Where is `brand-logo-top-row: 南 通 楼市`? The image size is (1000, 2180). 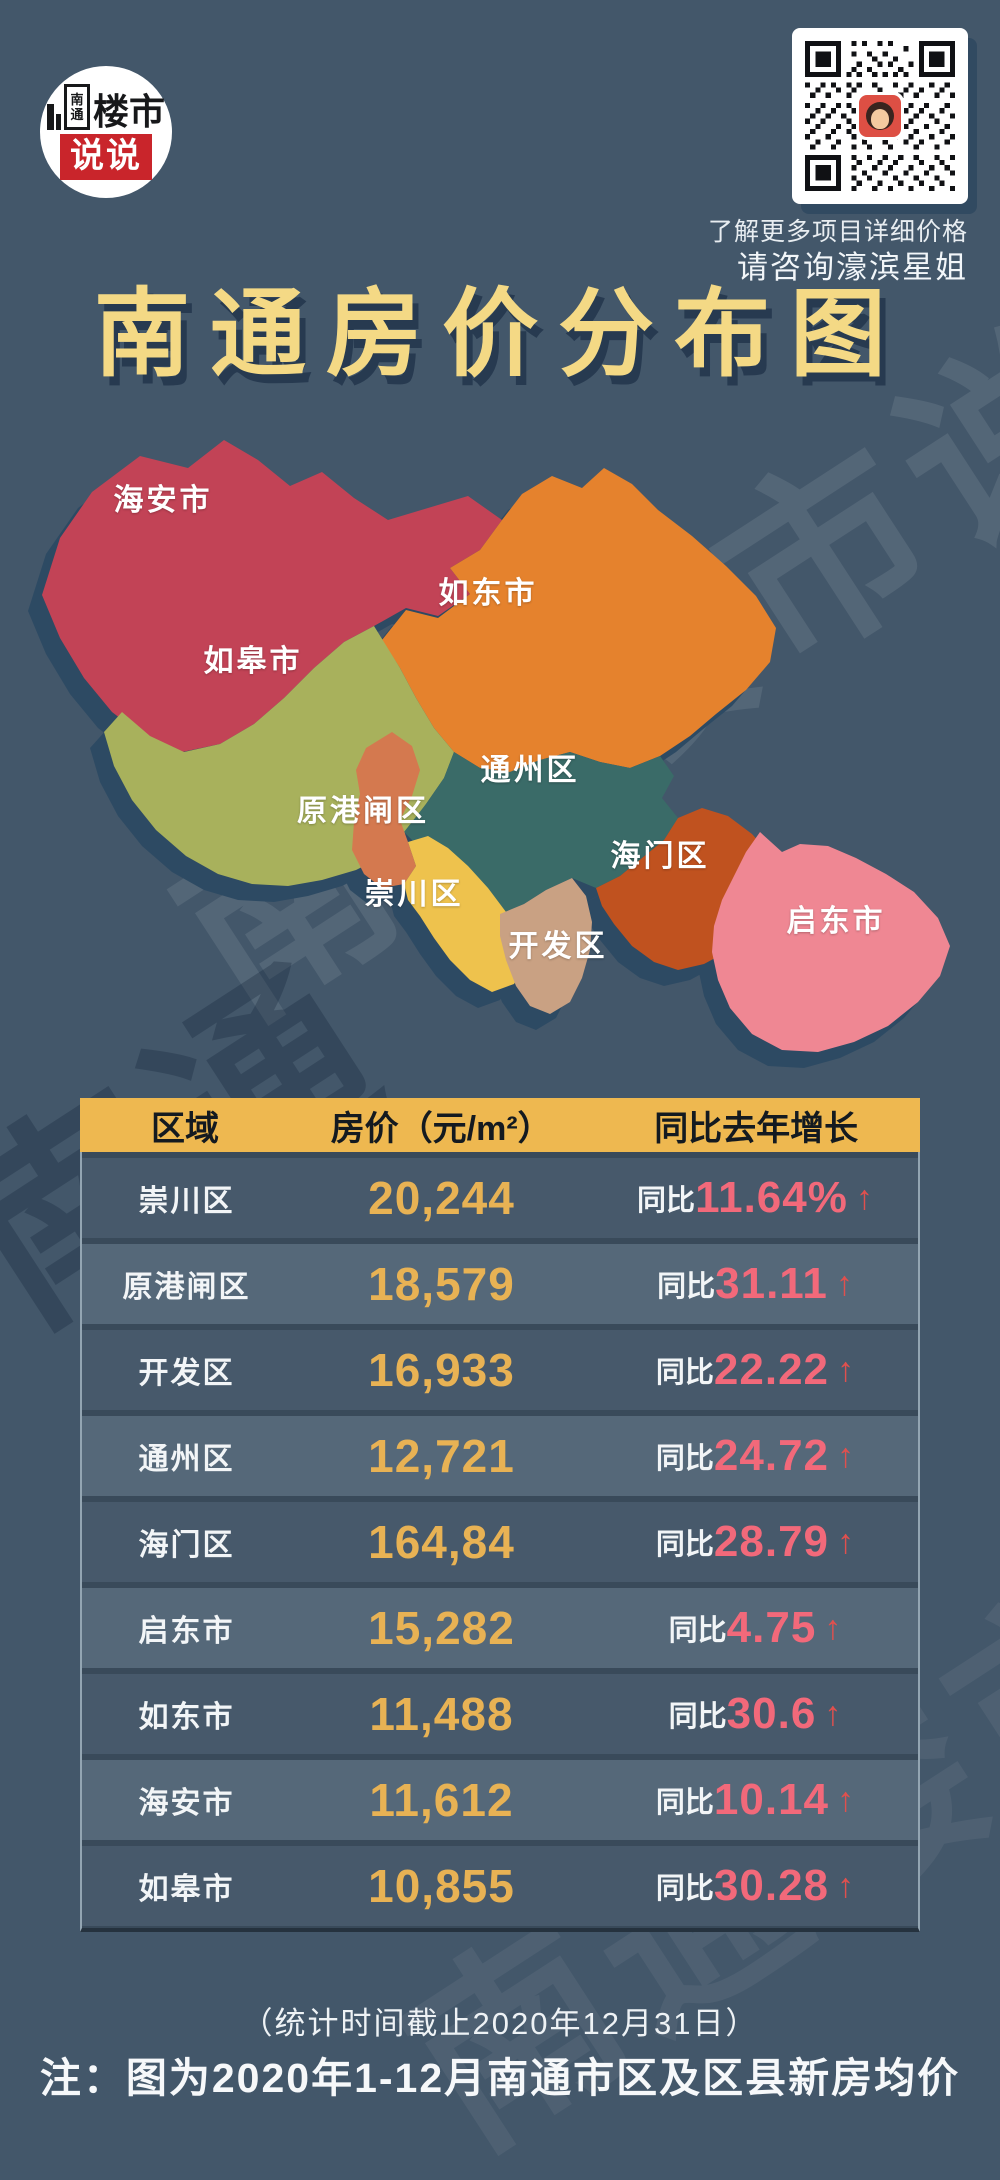
brand-logo-top-row: 南 通 楼市 is located at coordinates (105, 108).